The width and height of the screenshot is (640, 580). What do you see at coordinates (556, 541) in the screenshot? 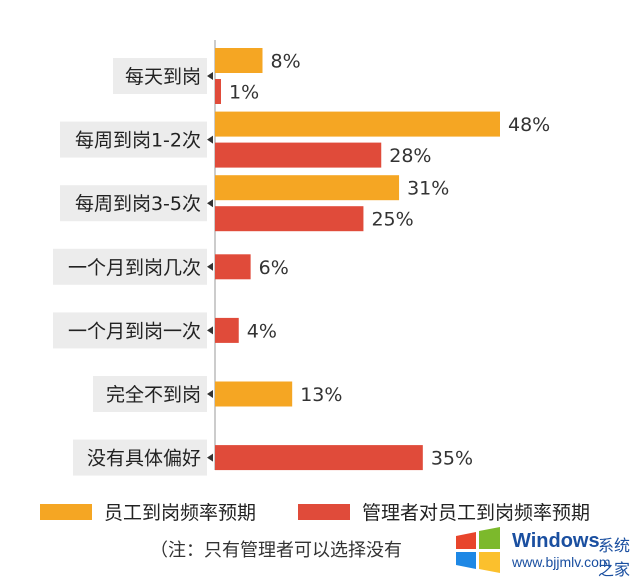
I see `watermark-brand: Windows` at bounding box center [556, 541].